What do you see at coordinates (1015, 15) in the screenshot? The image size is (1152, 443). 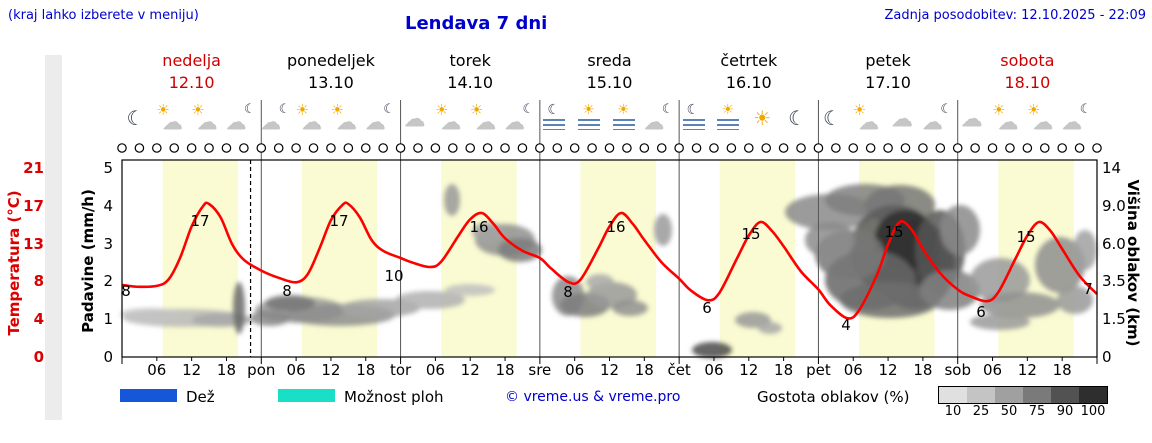 I see `last-update-text: Zadnja posodobitev: 12.10.2025 - 22:09` at bounding box center [1015, 15].